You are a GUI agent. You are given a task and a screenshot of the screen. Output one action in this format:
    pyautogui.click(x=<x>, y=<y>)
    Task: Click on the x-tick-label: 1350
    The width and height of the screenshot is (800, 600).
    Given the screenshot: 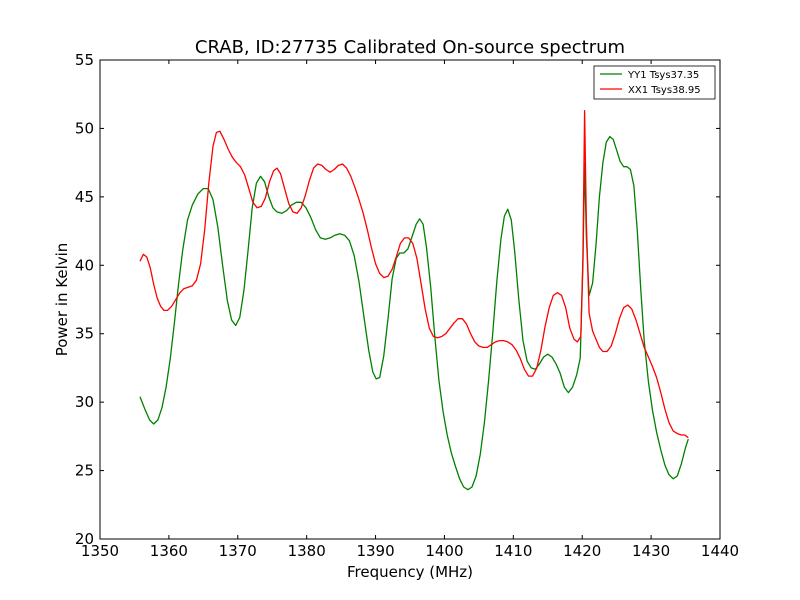 What is the action you would take?
    pyautogui.click(x=100, y=551)
    